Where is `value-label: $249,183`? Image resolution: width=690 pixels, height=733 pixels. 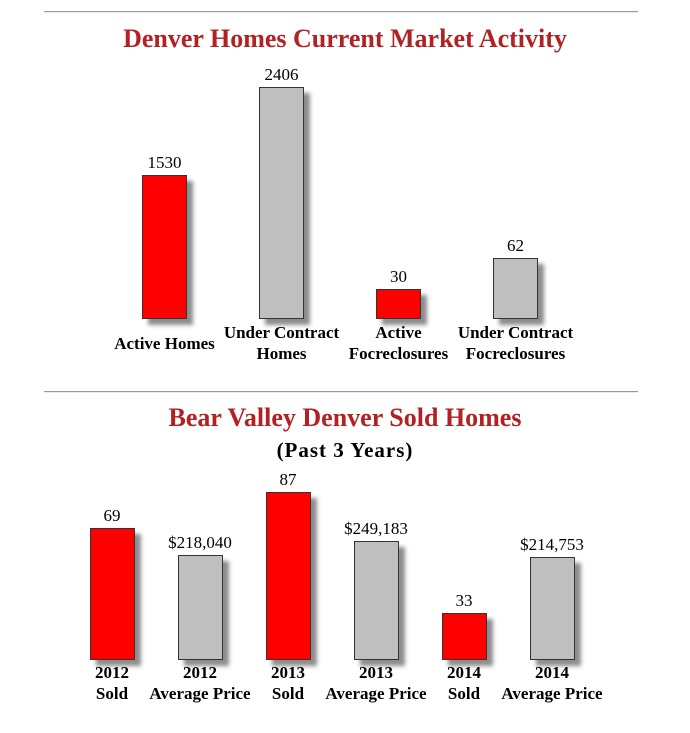
value-label: $249,183 is located at coordinates (376, 528).